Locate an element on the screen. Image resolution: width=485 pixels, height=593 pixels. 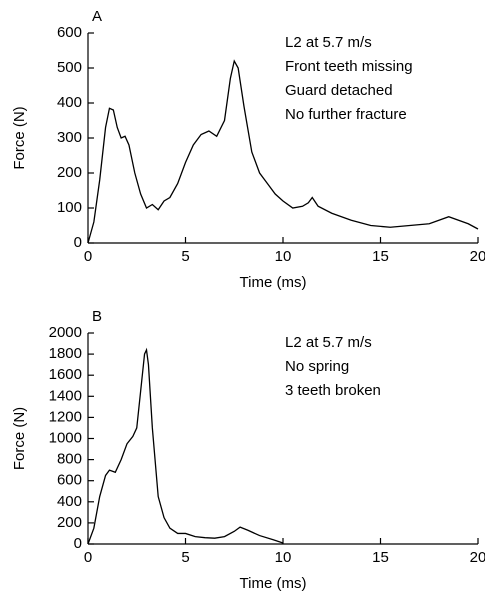
y-tick-label: 2000 is located at coordinates (65, 332).